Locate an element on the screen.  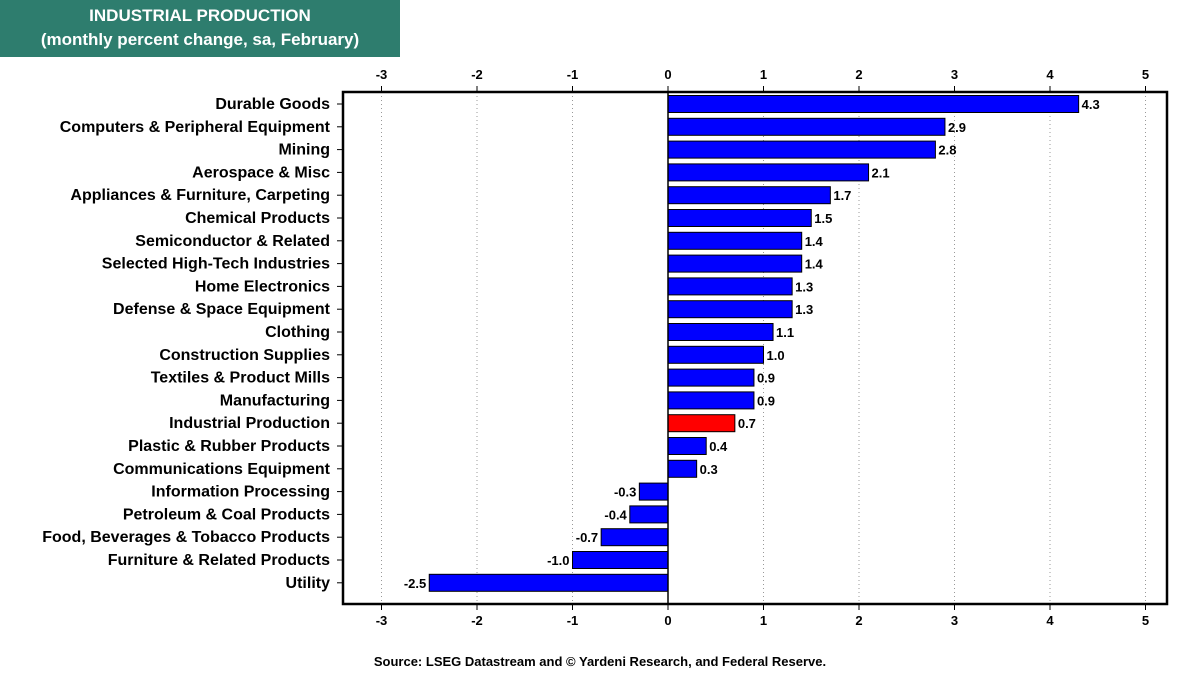
category-label: Clothing is located at coordinates (297, 332).